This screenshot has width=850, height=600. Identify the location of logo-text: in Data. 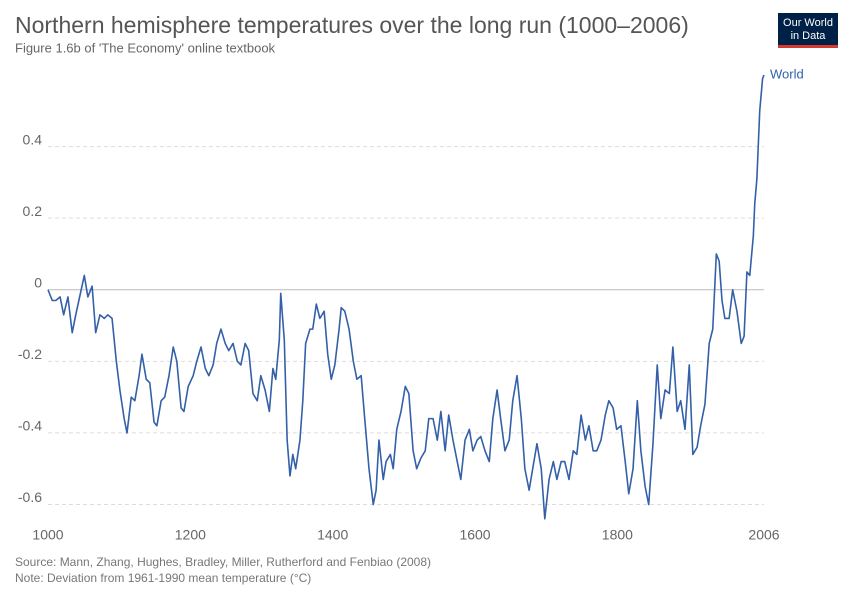
(809, 36).